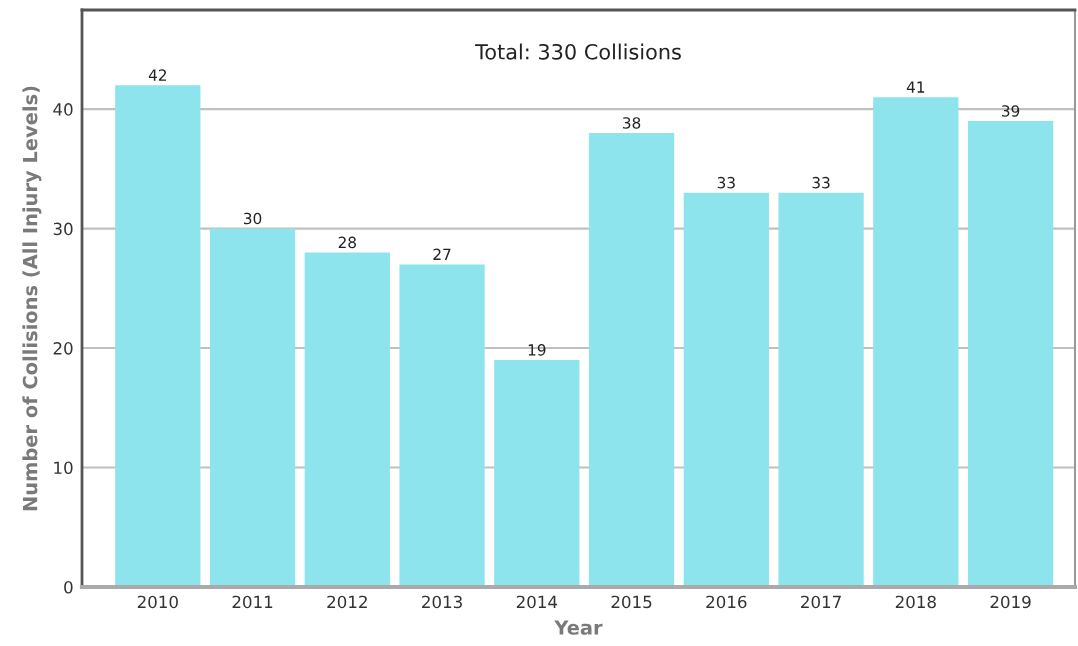 This screenshot has width=1078, height=646. What do you see at coordinates (157, 602) in the screenshot?
I see `x-tick-label: 2010` at bounding box center [157, 602].